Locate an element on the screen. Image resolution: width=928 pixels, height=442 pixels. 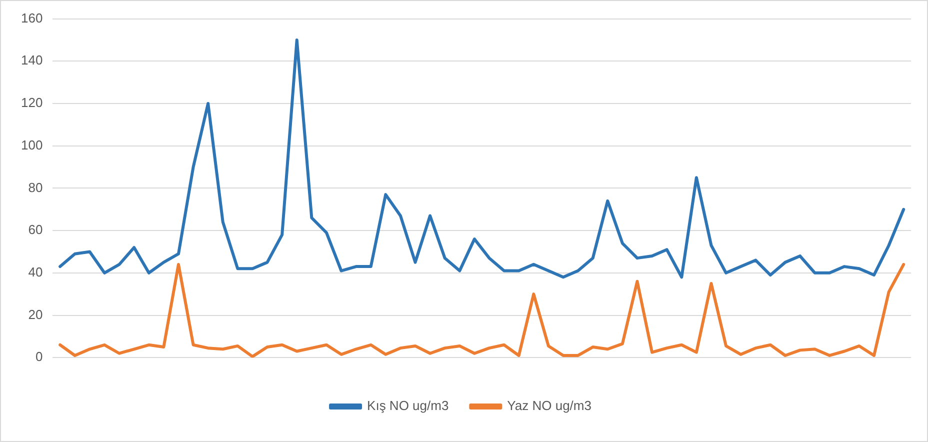
y-tick-label: 40 is located at coordinates (35, 272).